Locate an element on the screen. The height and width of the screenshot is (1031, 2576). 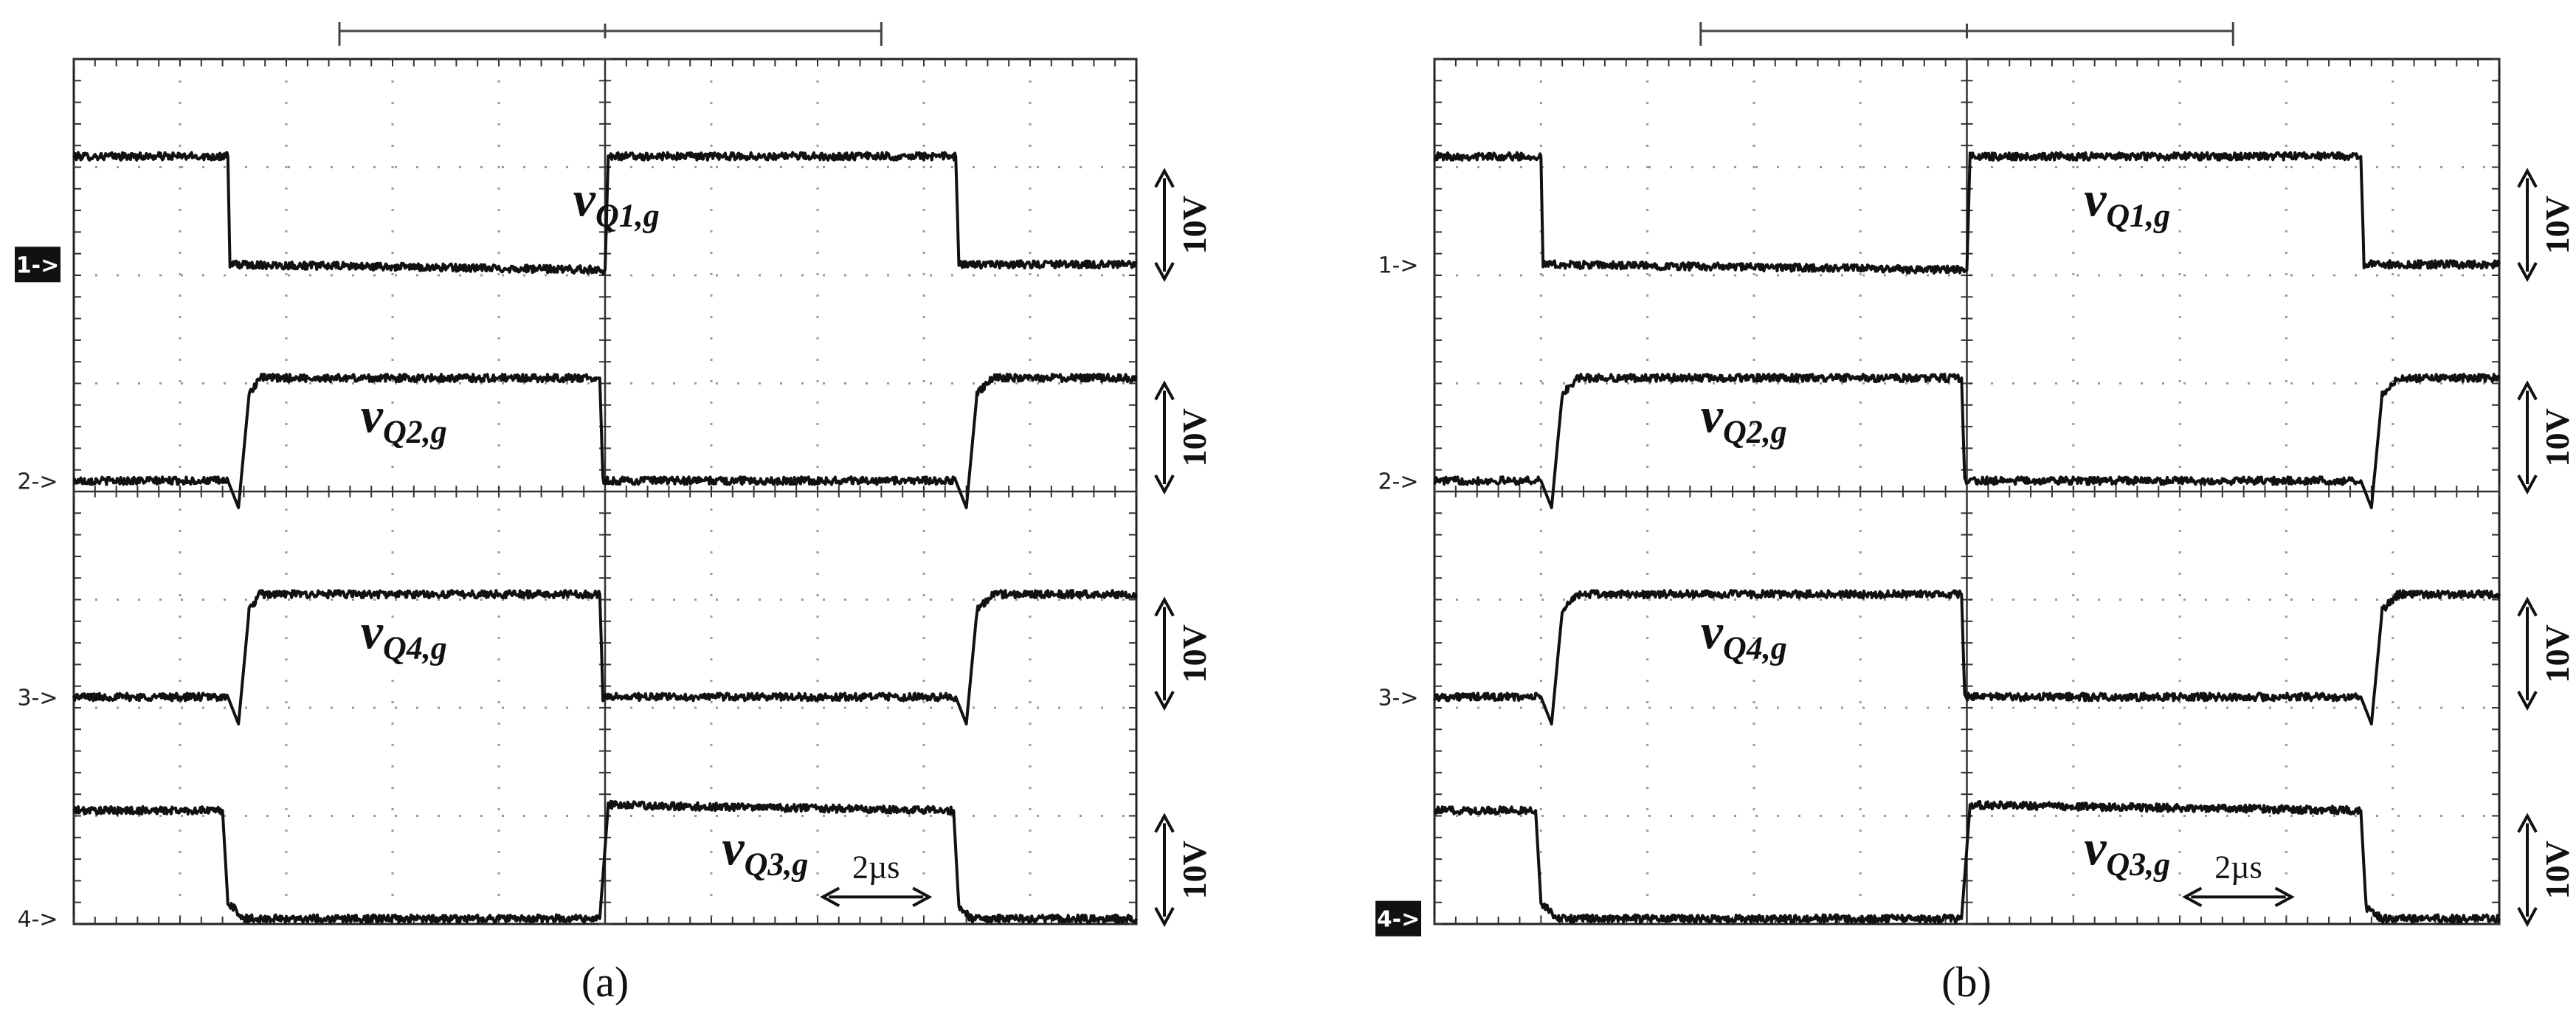
panel-caption: (b) is located at coordinates (1966, 982).